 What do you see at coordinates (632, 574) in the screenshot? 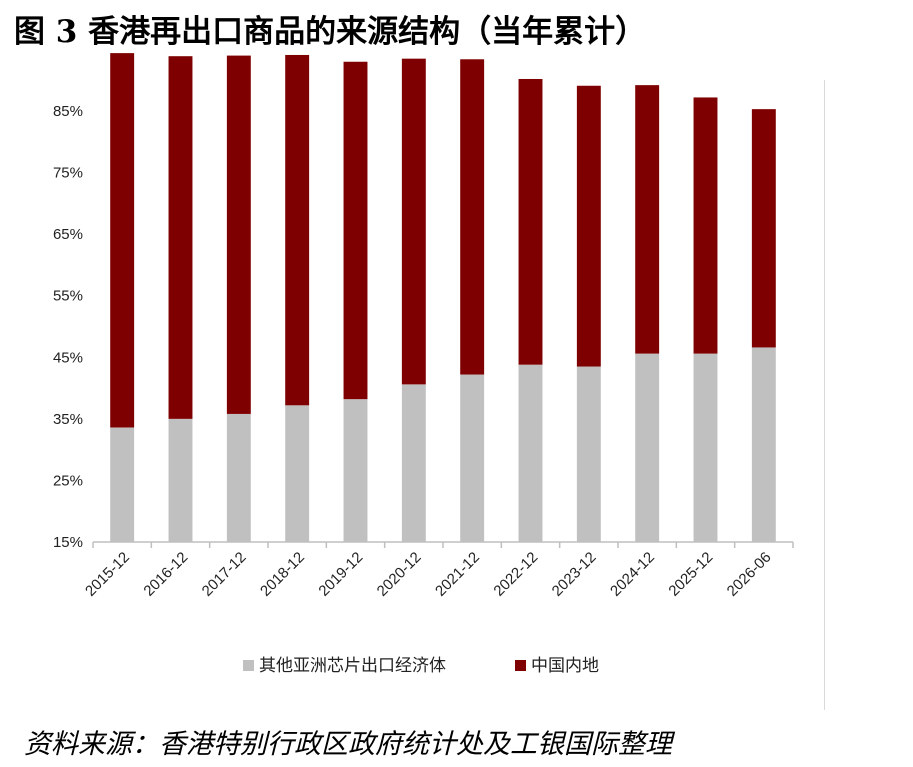
I see `x-tick-label: 2024-12` at bounding box center [632, 574].